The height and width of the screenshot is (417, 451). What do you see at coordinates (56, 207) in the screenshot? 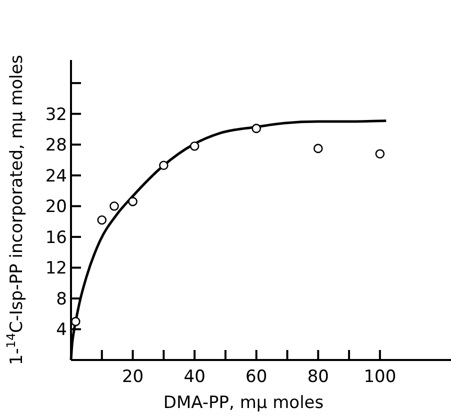
I see `y-tick-label: 20` at bounding box center [56, 207].